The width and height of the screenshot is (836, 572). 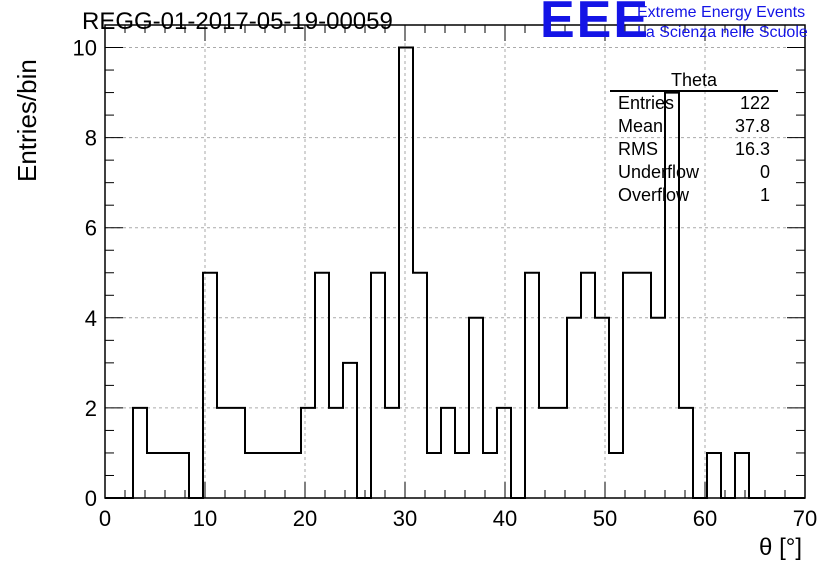 What do you see at coordinates (605, 518) in the screenshot?
I see `x-tick-label: 50` at bounding box center [605, 518].